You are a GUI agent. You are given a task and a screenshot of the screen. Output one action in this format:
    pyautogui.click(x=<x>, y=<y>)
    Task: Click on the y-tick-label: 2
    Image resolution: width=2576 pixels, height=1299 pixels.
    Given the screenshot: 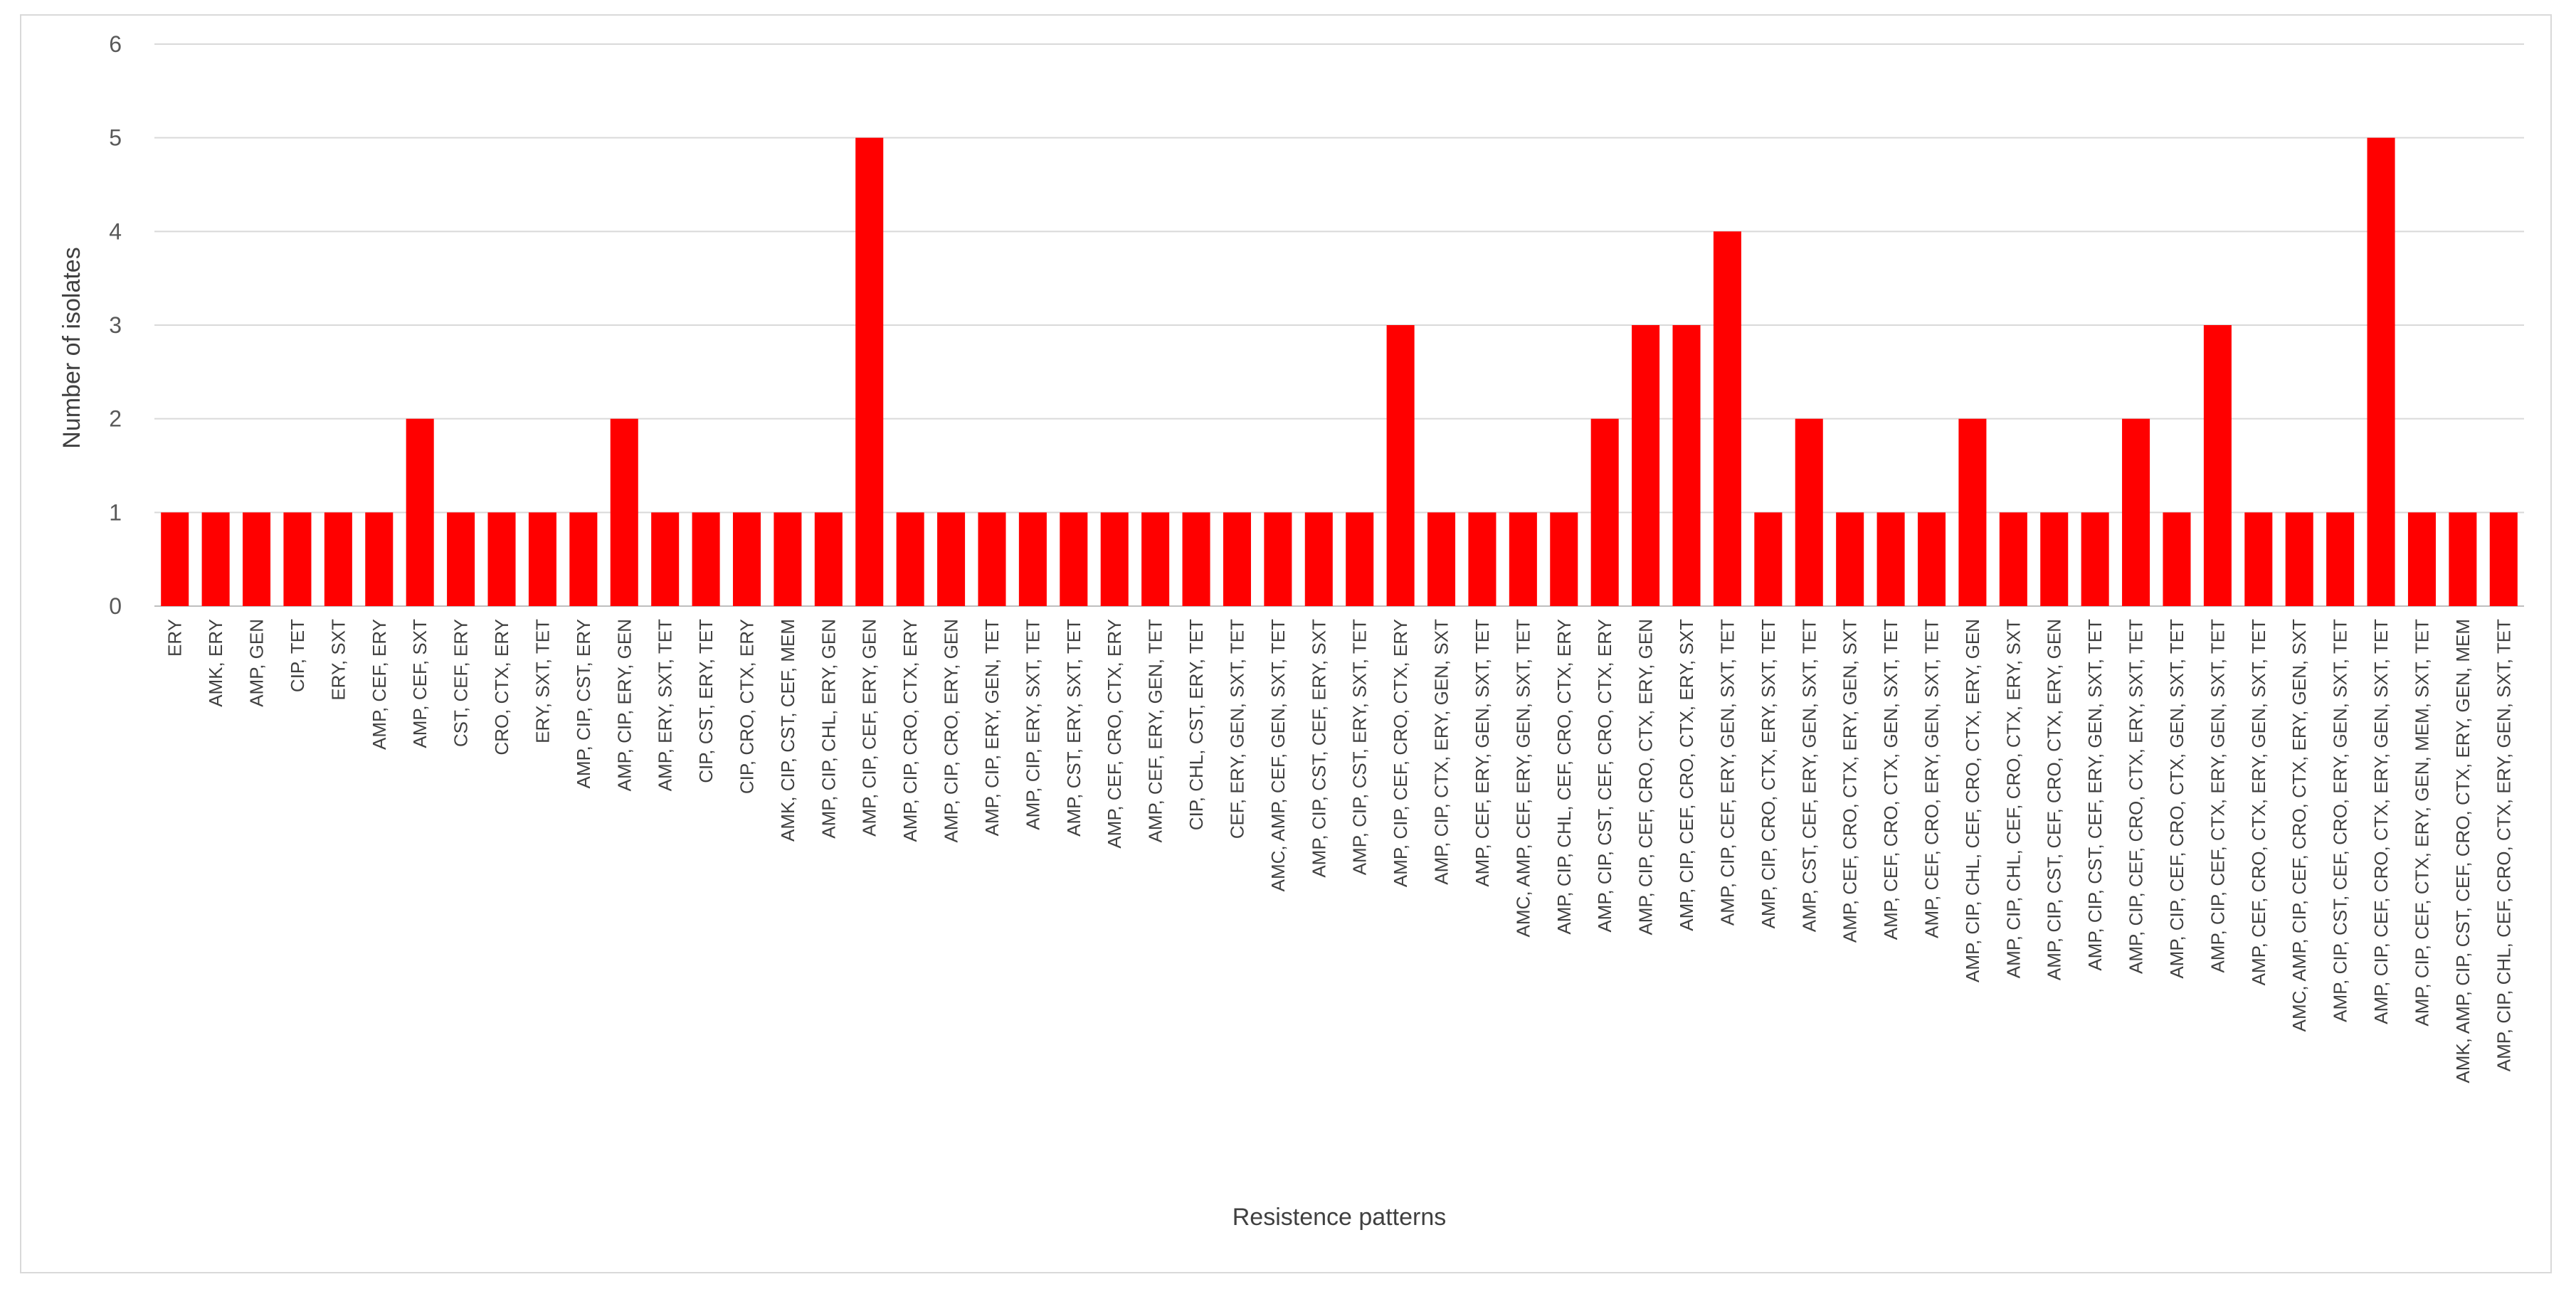 What is the action you would take?
    pyautogui.click(x=116, y=419)
    